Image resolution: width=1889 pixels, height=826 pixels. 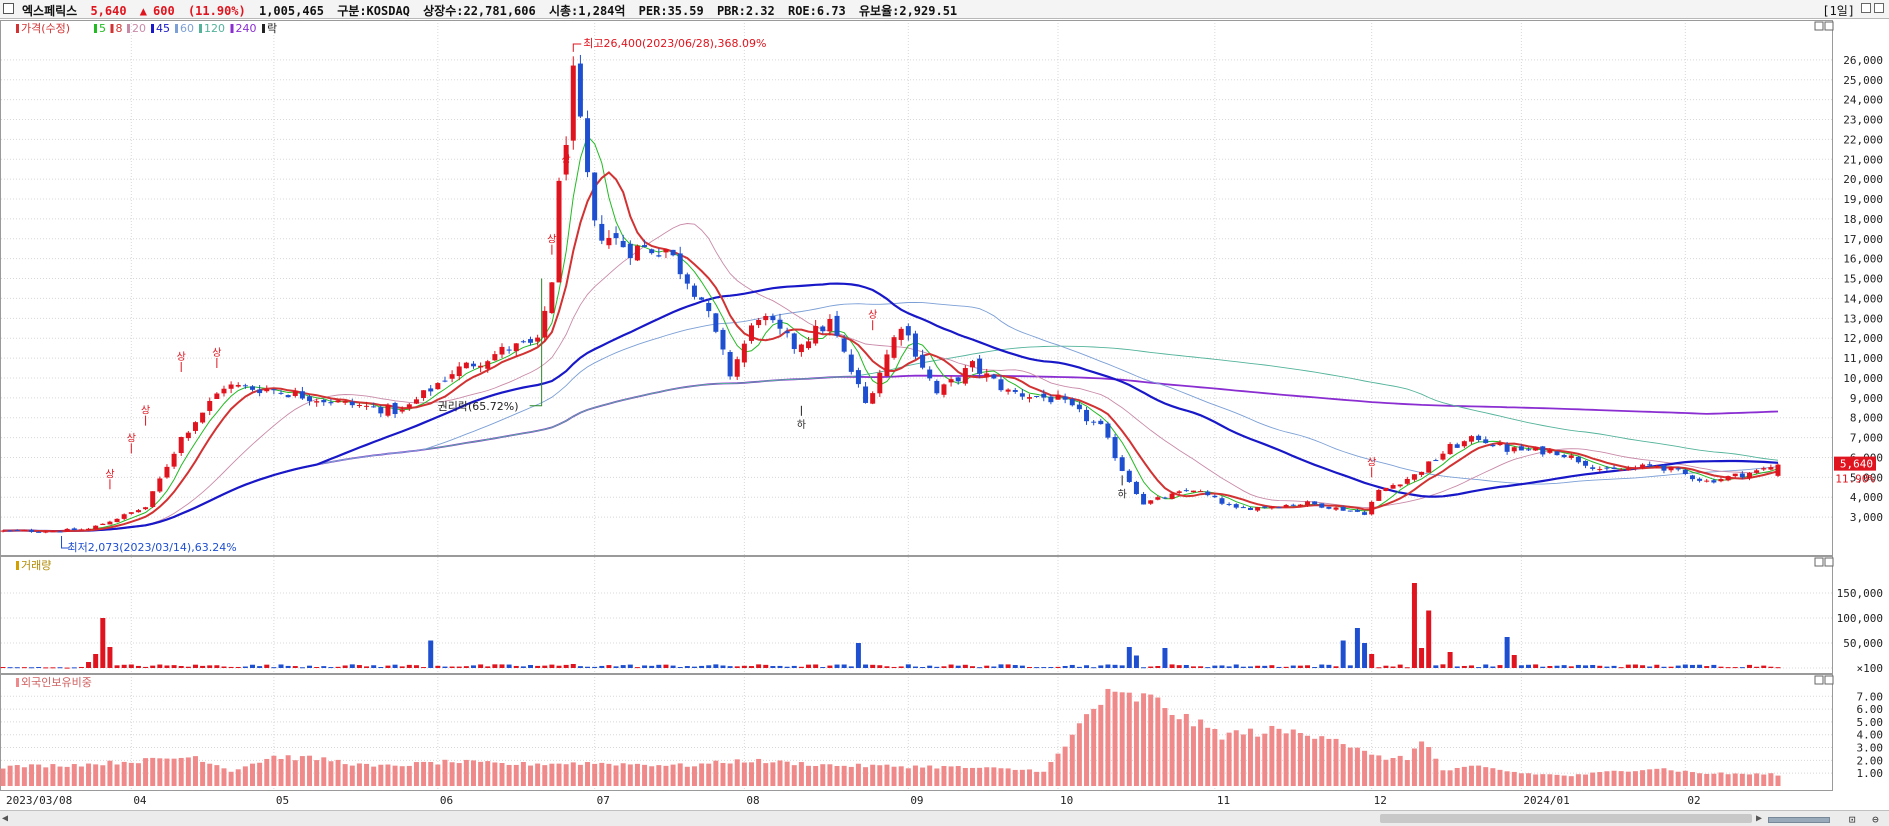 I want to click on scroll-thumb, so click(x=1566, y=818).